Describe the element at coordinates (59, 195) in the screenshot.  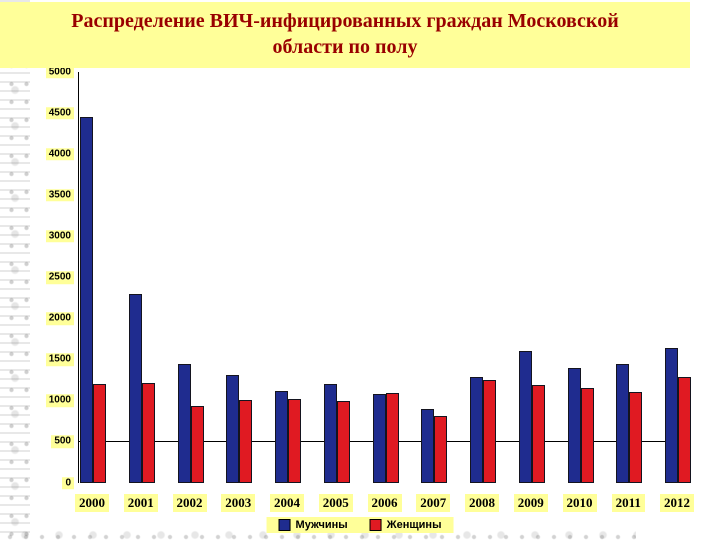
I see `y-tick-label-3500: 3500` at that location.